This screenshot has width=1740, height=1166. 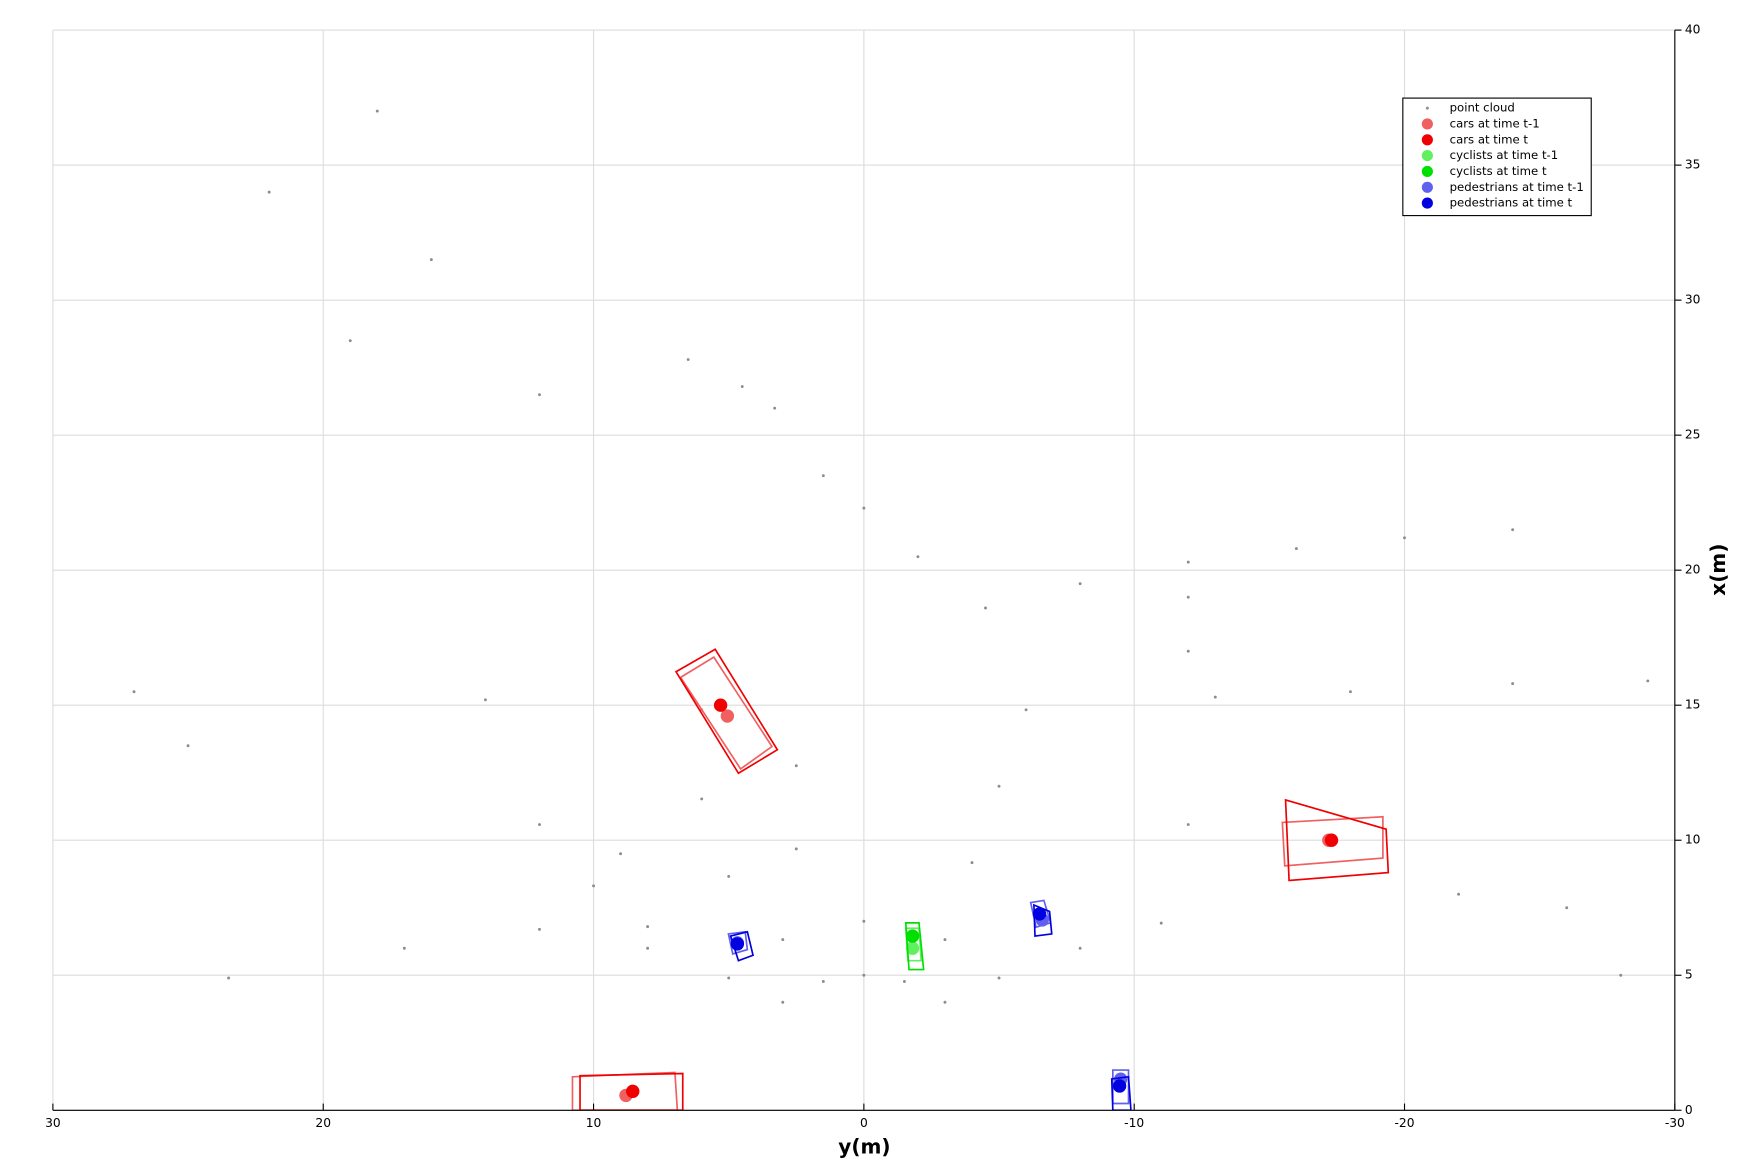 I want to click on x-tick-label: -10, so click(x=1134, y=1123).